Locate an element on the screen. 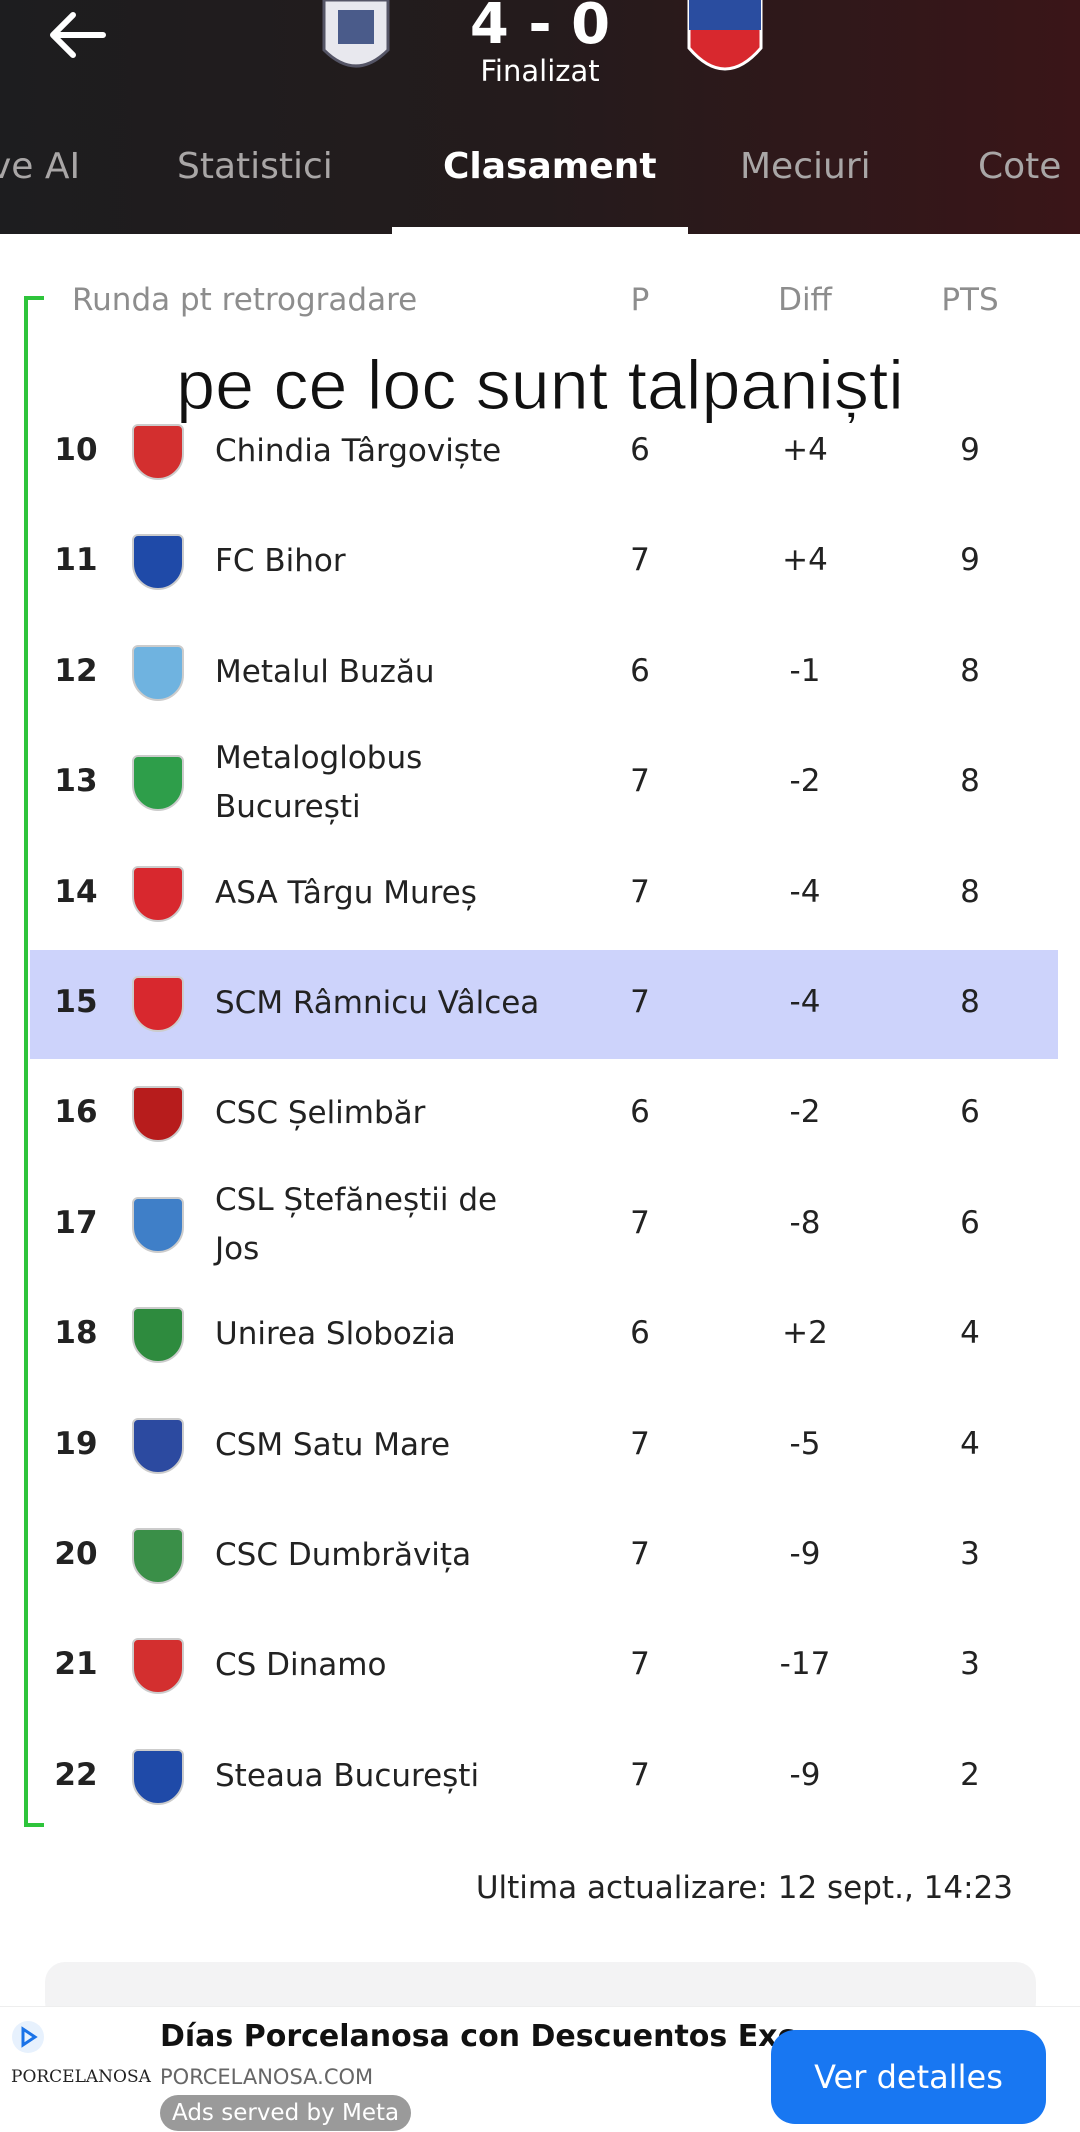  active-tab-indicator is located at coordinates (540, 230).